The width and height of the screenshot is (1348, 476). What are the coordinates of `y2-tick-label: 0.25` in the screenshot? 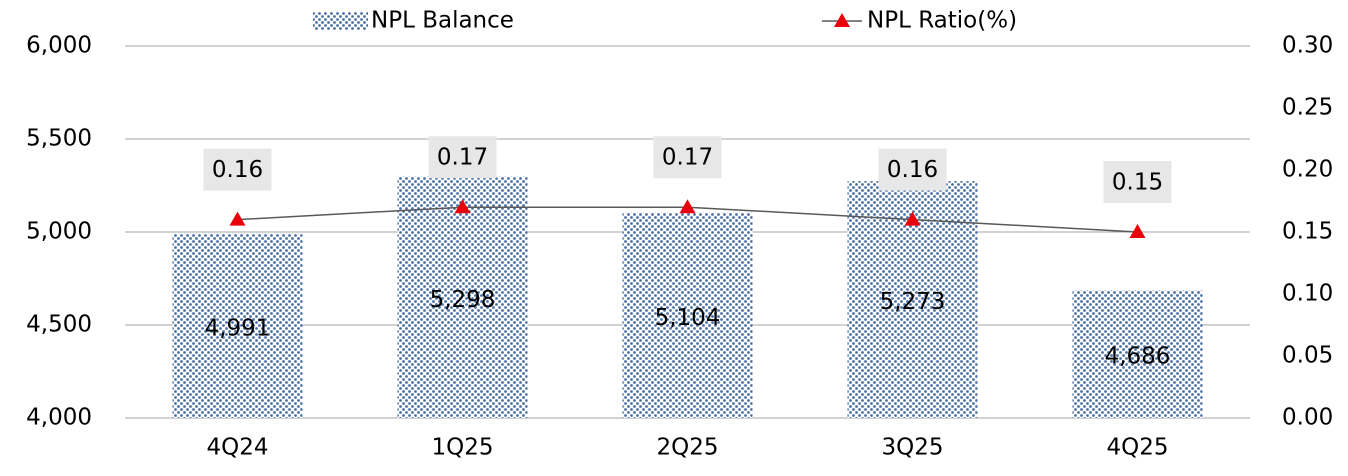 It's located at (1307, 108).